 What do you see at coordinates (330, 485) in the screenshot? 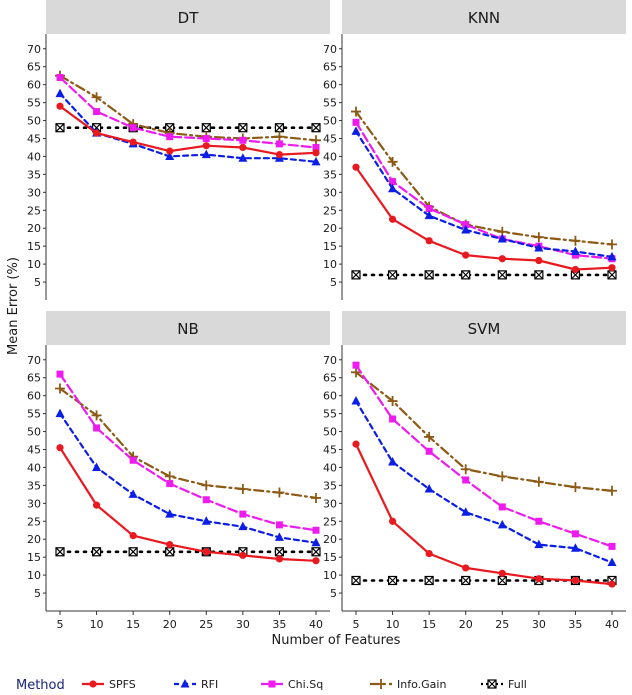
I see `y-tick-label: 35` at bounding box center [330, 485].